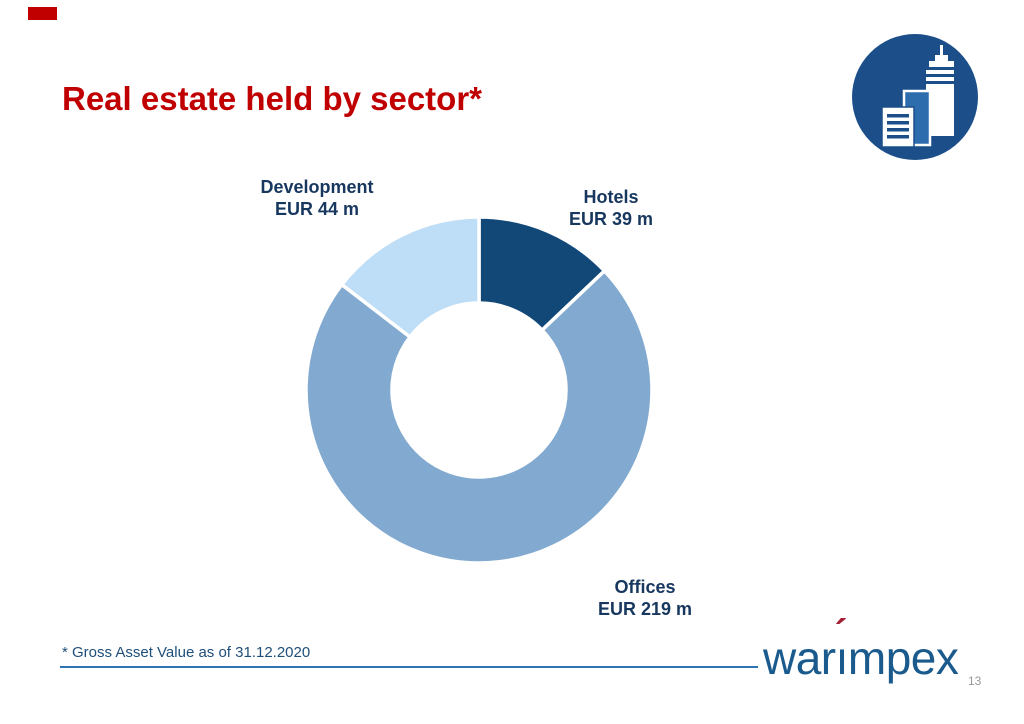 This screenshot has width=1024, height=724. I want to click on label-offices: Offices EUR 219 m, so click(645, 598).